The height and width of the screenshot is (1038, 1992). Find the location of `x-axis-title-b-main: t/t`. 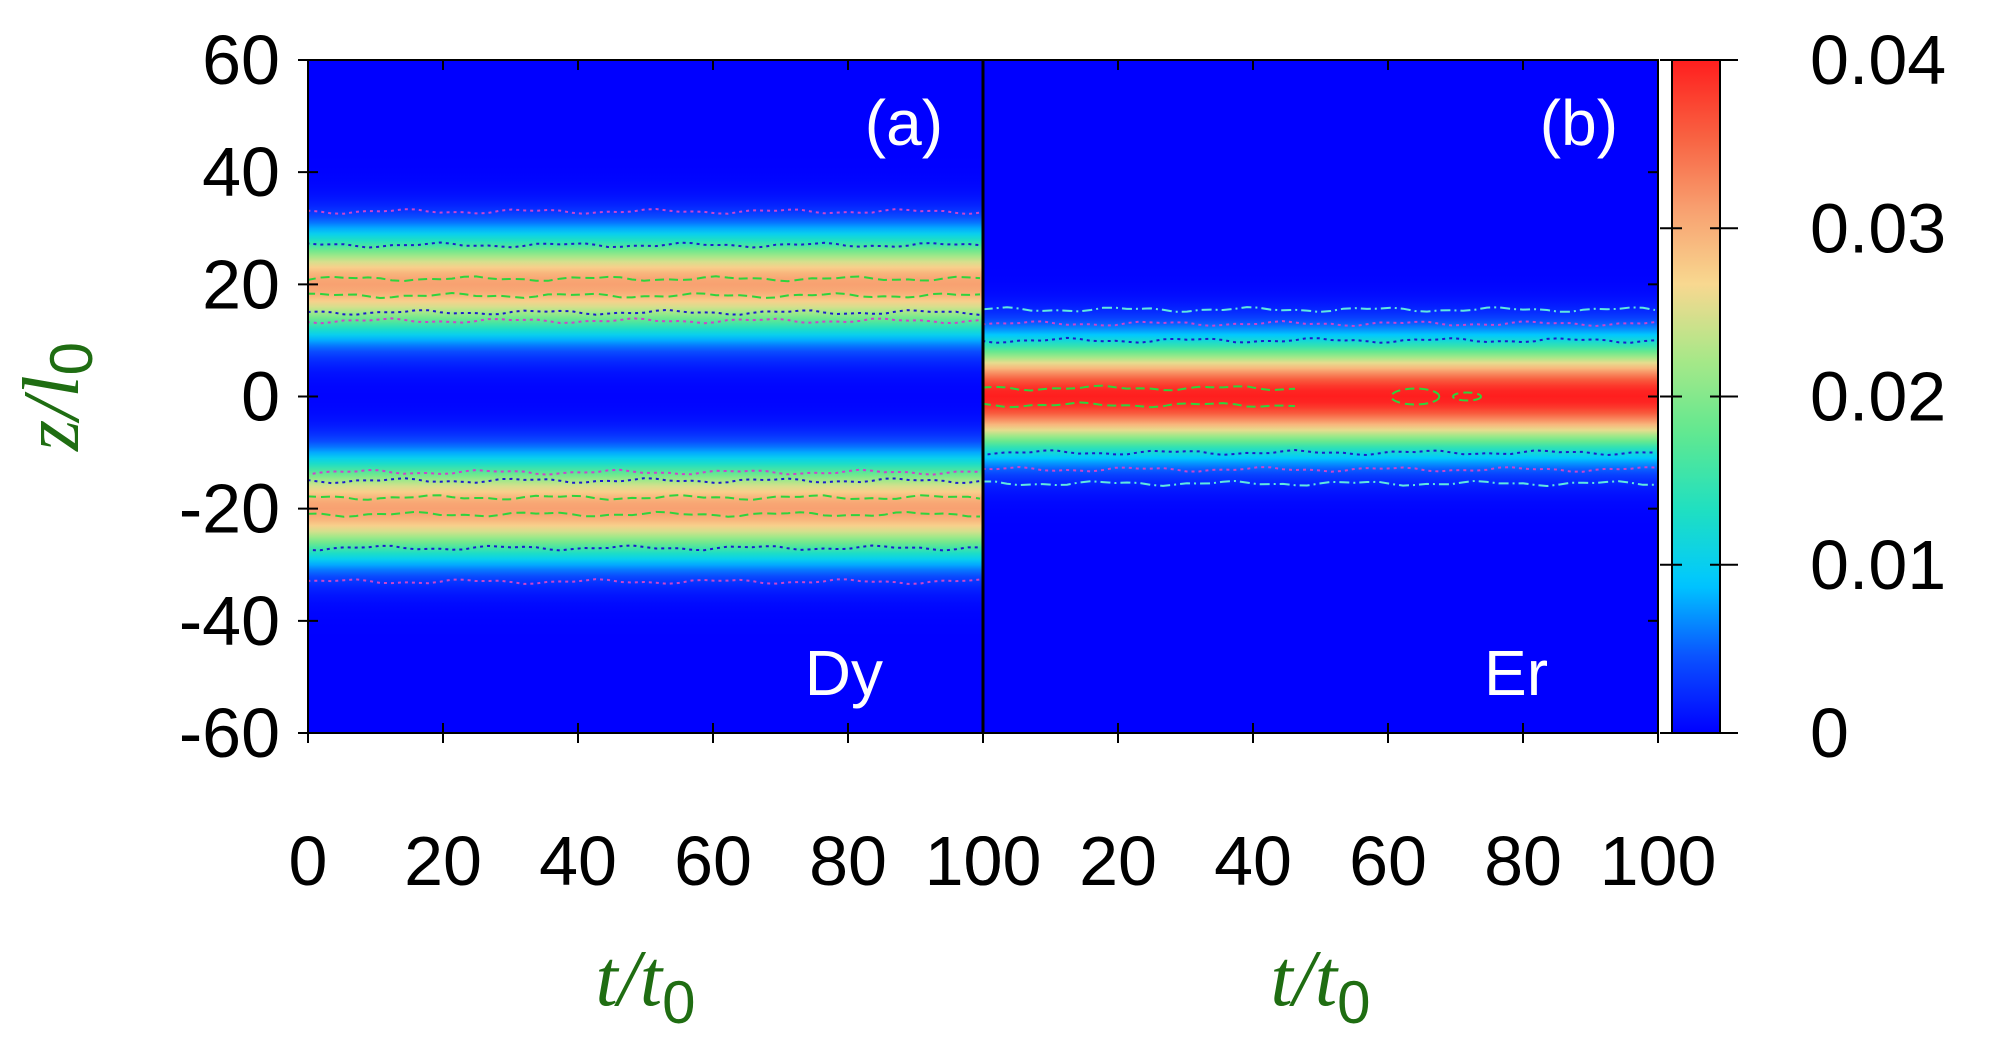

x-axis-title-b-main: t/t is located at coordinates (1304, 979).